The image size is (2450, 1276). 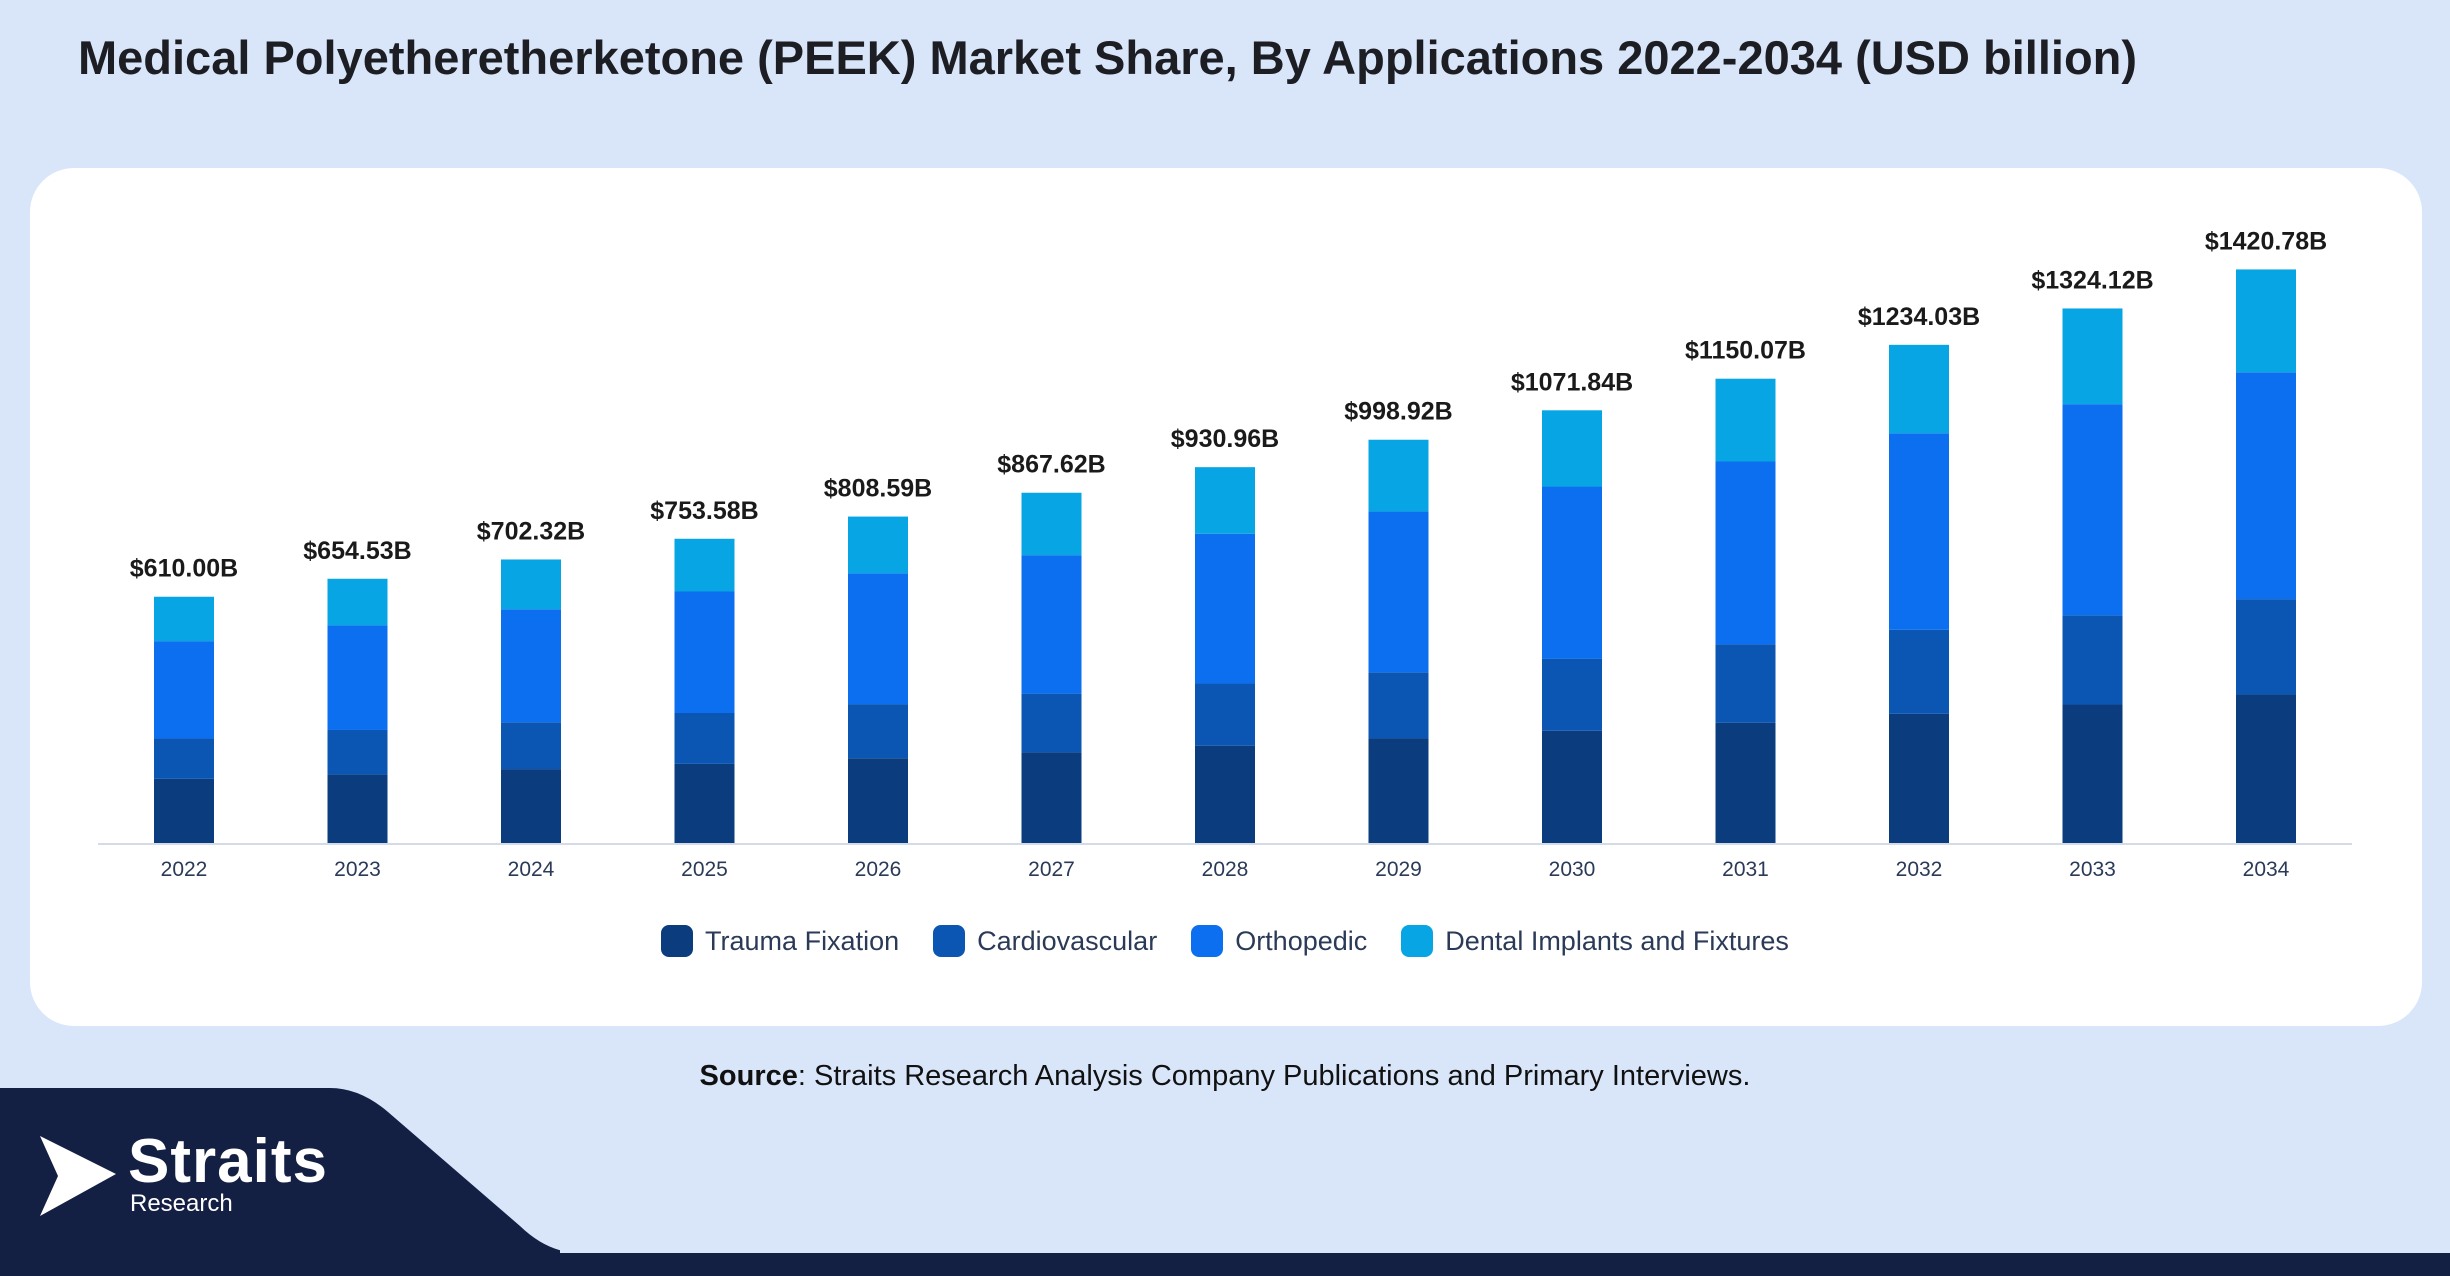 I want to click on legend-label-3: Dental Implants and Fixtures, so click(x=1617, y=940).